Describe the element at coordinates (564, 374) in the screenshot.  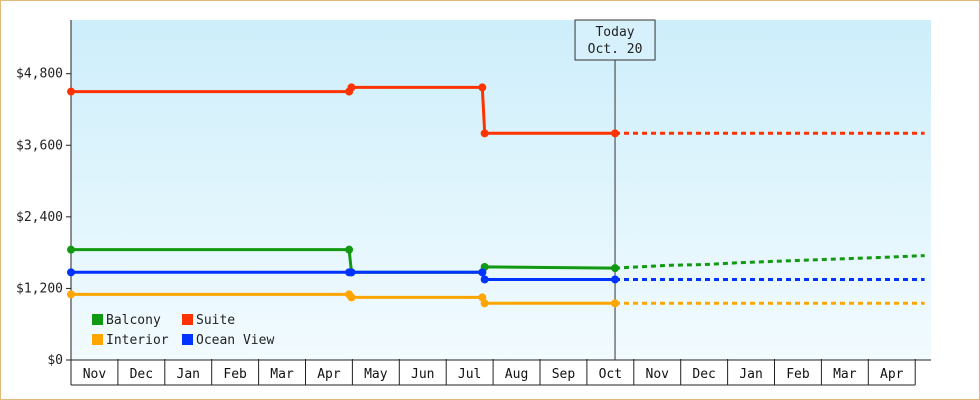
I see `x-month-label: Sep` at that location.